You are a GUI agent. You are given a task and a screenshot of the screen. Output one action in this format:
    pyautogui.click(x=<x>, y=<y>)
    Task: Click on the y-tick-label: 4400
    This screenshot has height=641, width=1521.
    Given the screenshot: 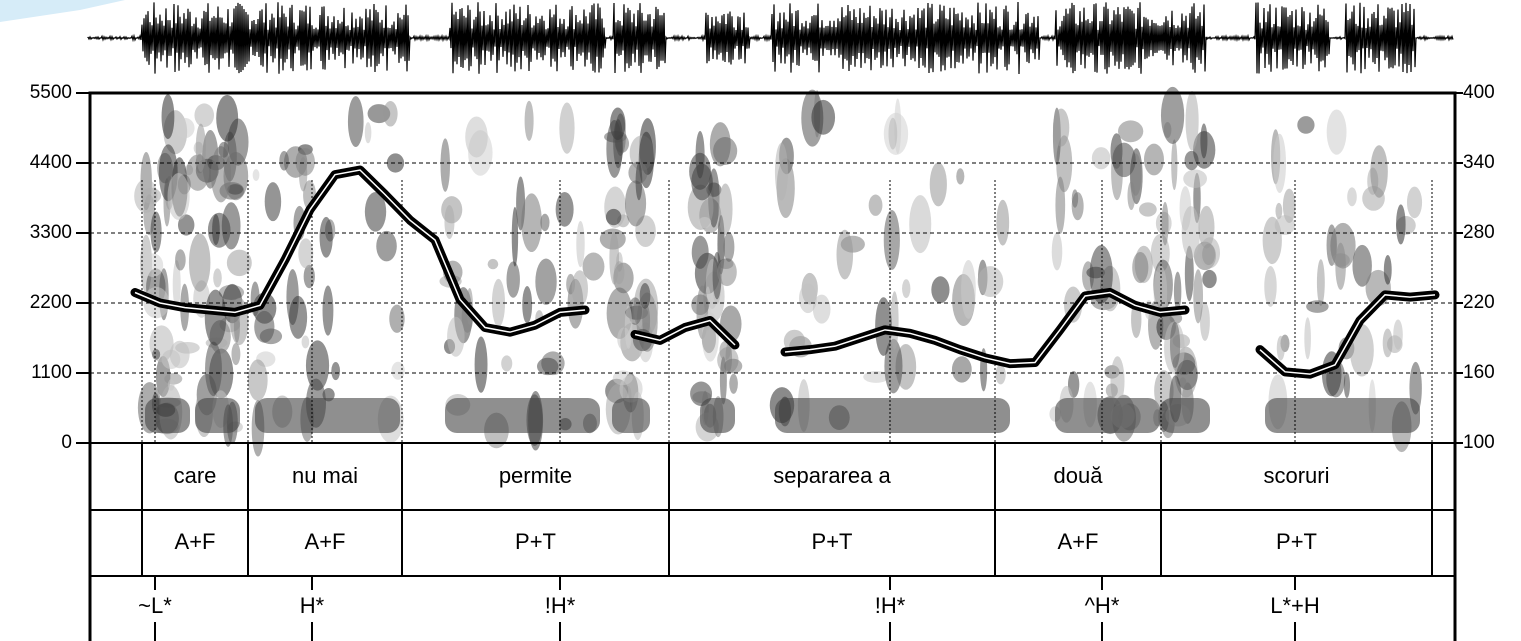 What is the action you would take?
    pyautogui.click(x=51, y=162)
    